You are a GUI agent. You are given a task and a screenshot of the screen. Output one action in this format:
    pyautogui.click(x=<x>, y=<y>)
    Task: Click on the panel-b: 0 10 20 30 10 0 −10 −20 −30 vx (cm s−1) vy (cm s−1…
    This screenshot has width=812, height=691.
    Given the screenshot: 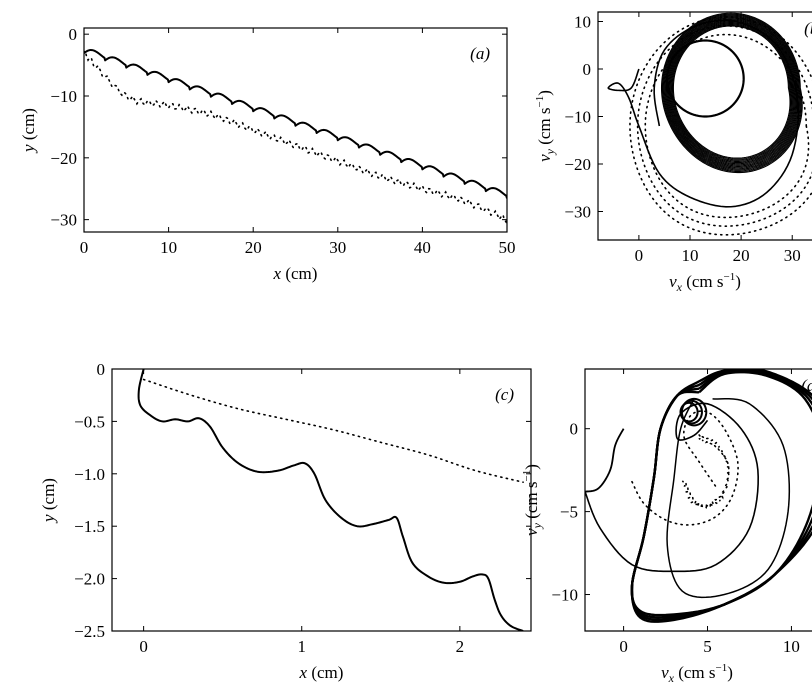 What is the action you would take?
    pyautogui.click(x=673, y=152)
    